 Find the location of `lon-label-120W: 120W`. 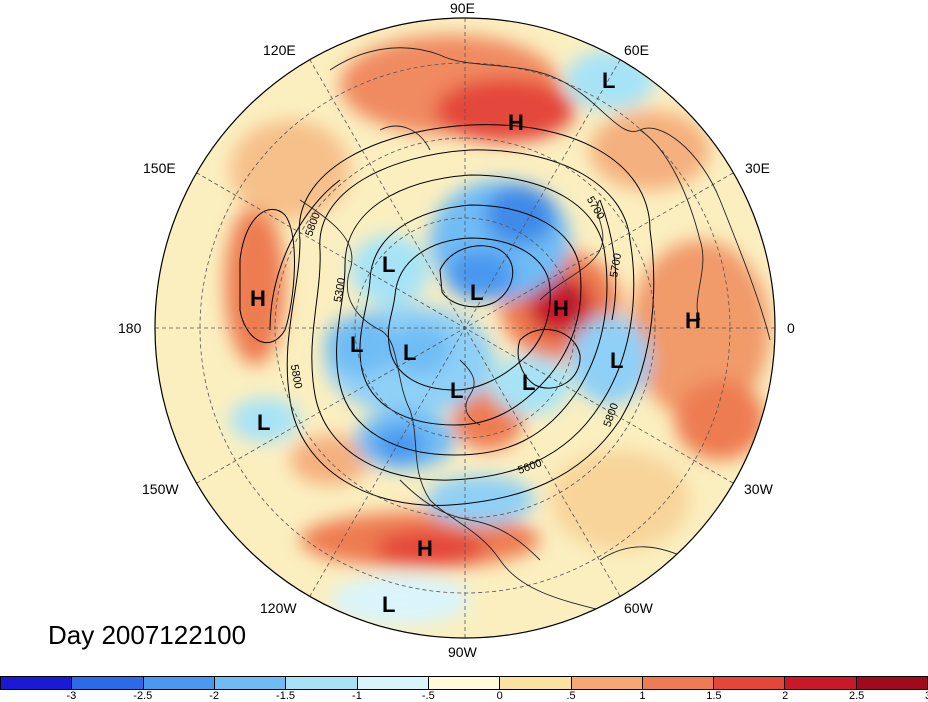

lon-label-120W: 120W is located at coordinates (278, 608).